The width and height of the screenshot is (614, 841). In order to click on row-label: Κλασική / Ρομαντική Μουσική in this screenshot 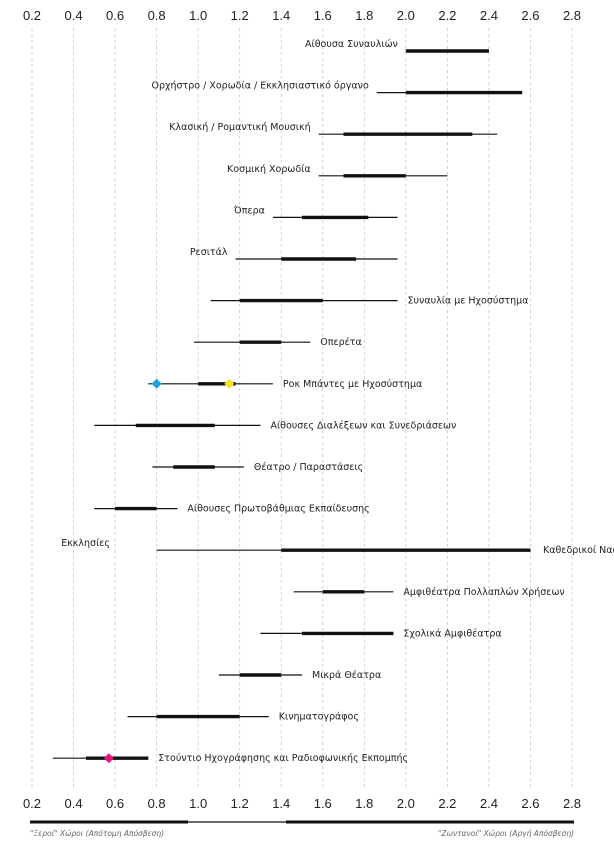, I will do `click(239, 127)`.